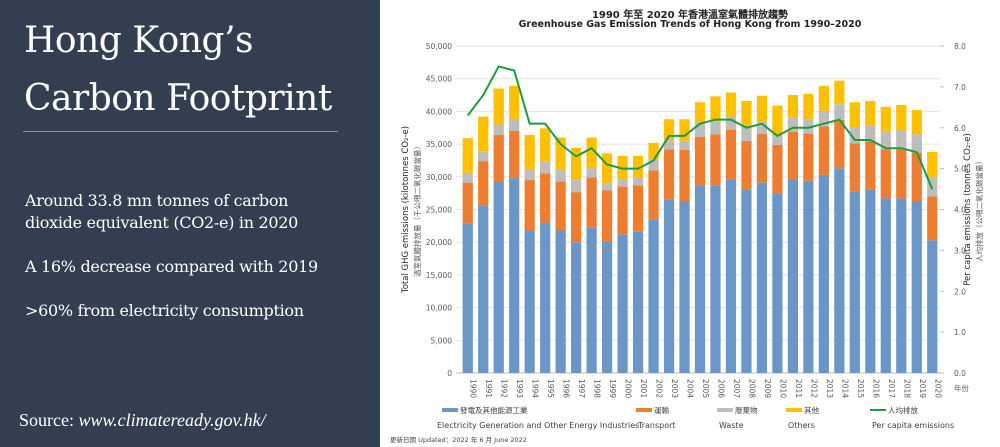 This screenshot has width=1000, height=447. I want to click on bar-others-2001, so click(638, 166).